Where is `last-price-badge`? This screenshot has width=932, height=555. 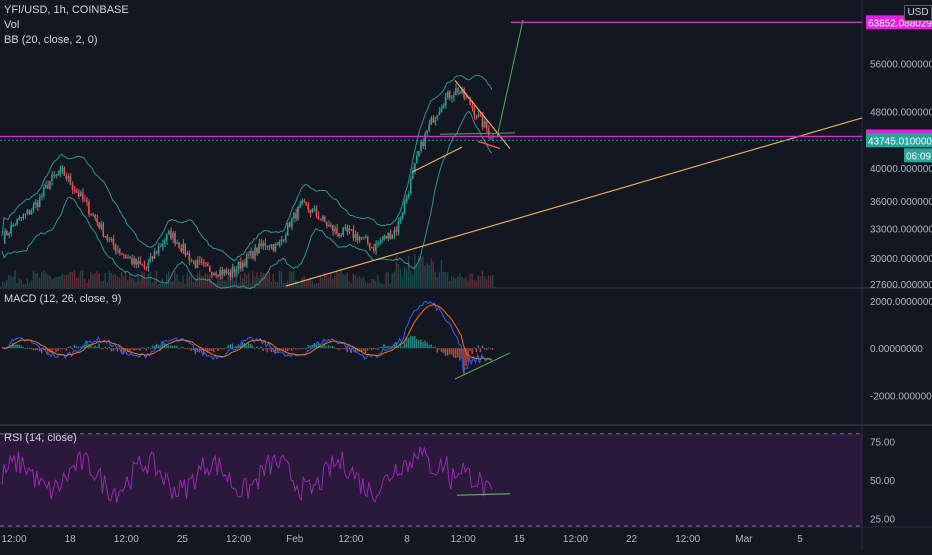 last-price-badge is located at coordinates (899, 140).